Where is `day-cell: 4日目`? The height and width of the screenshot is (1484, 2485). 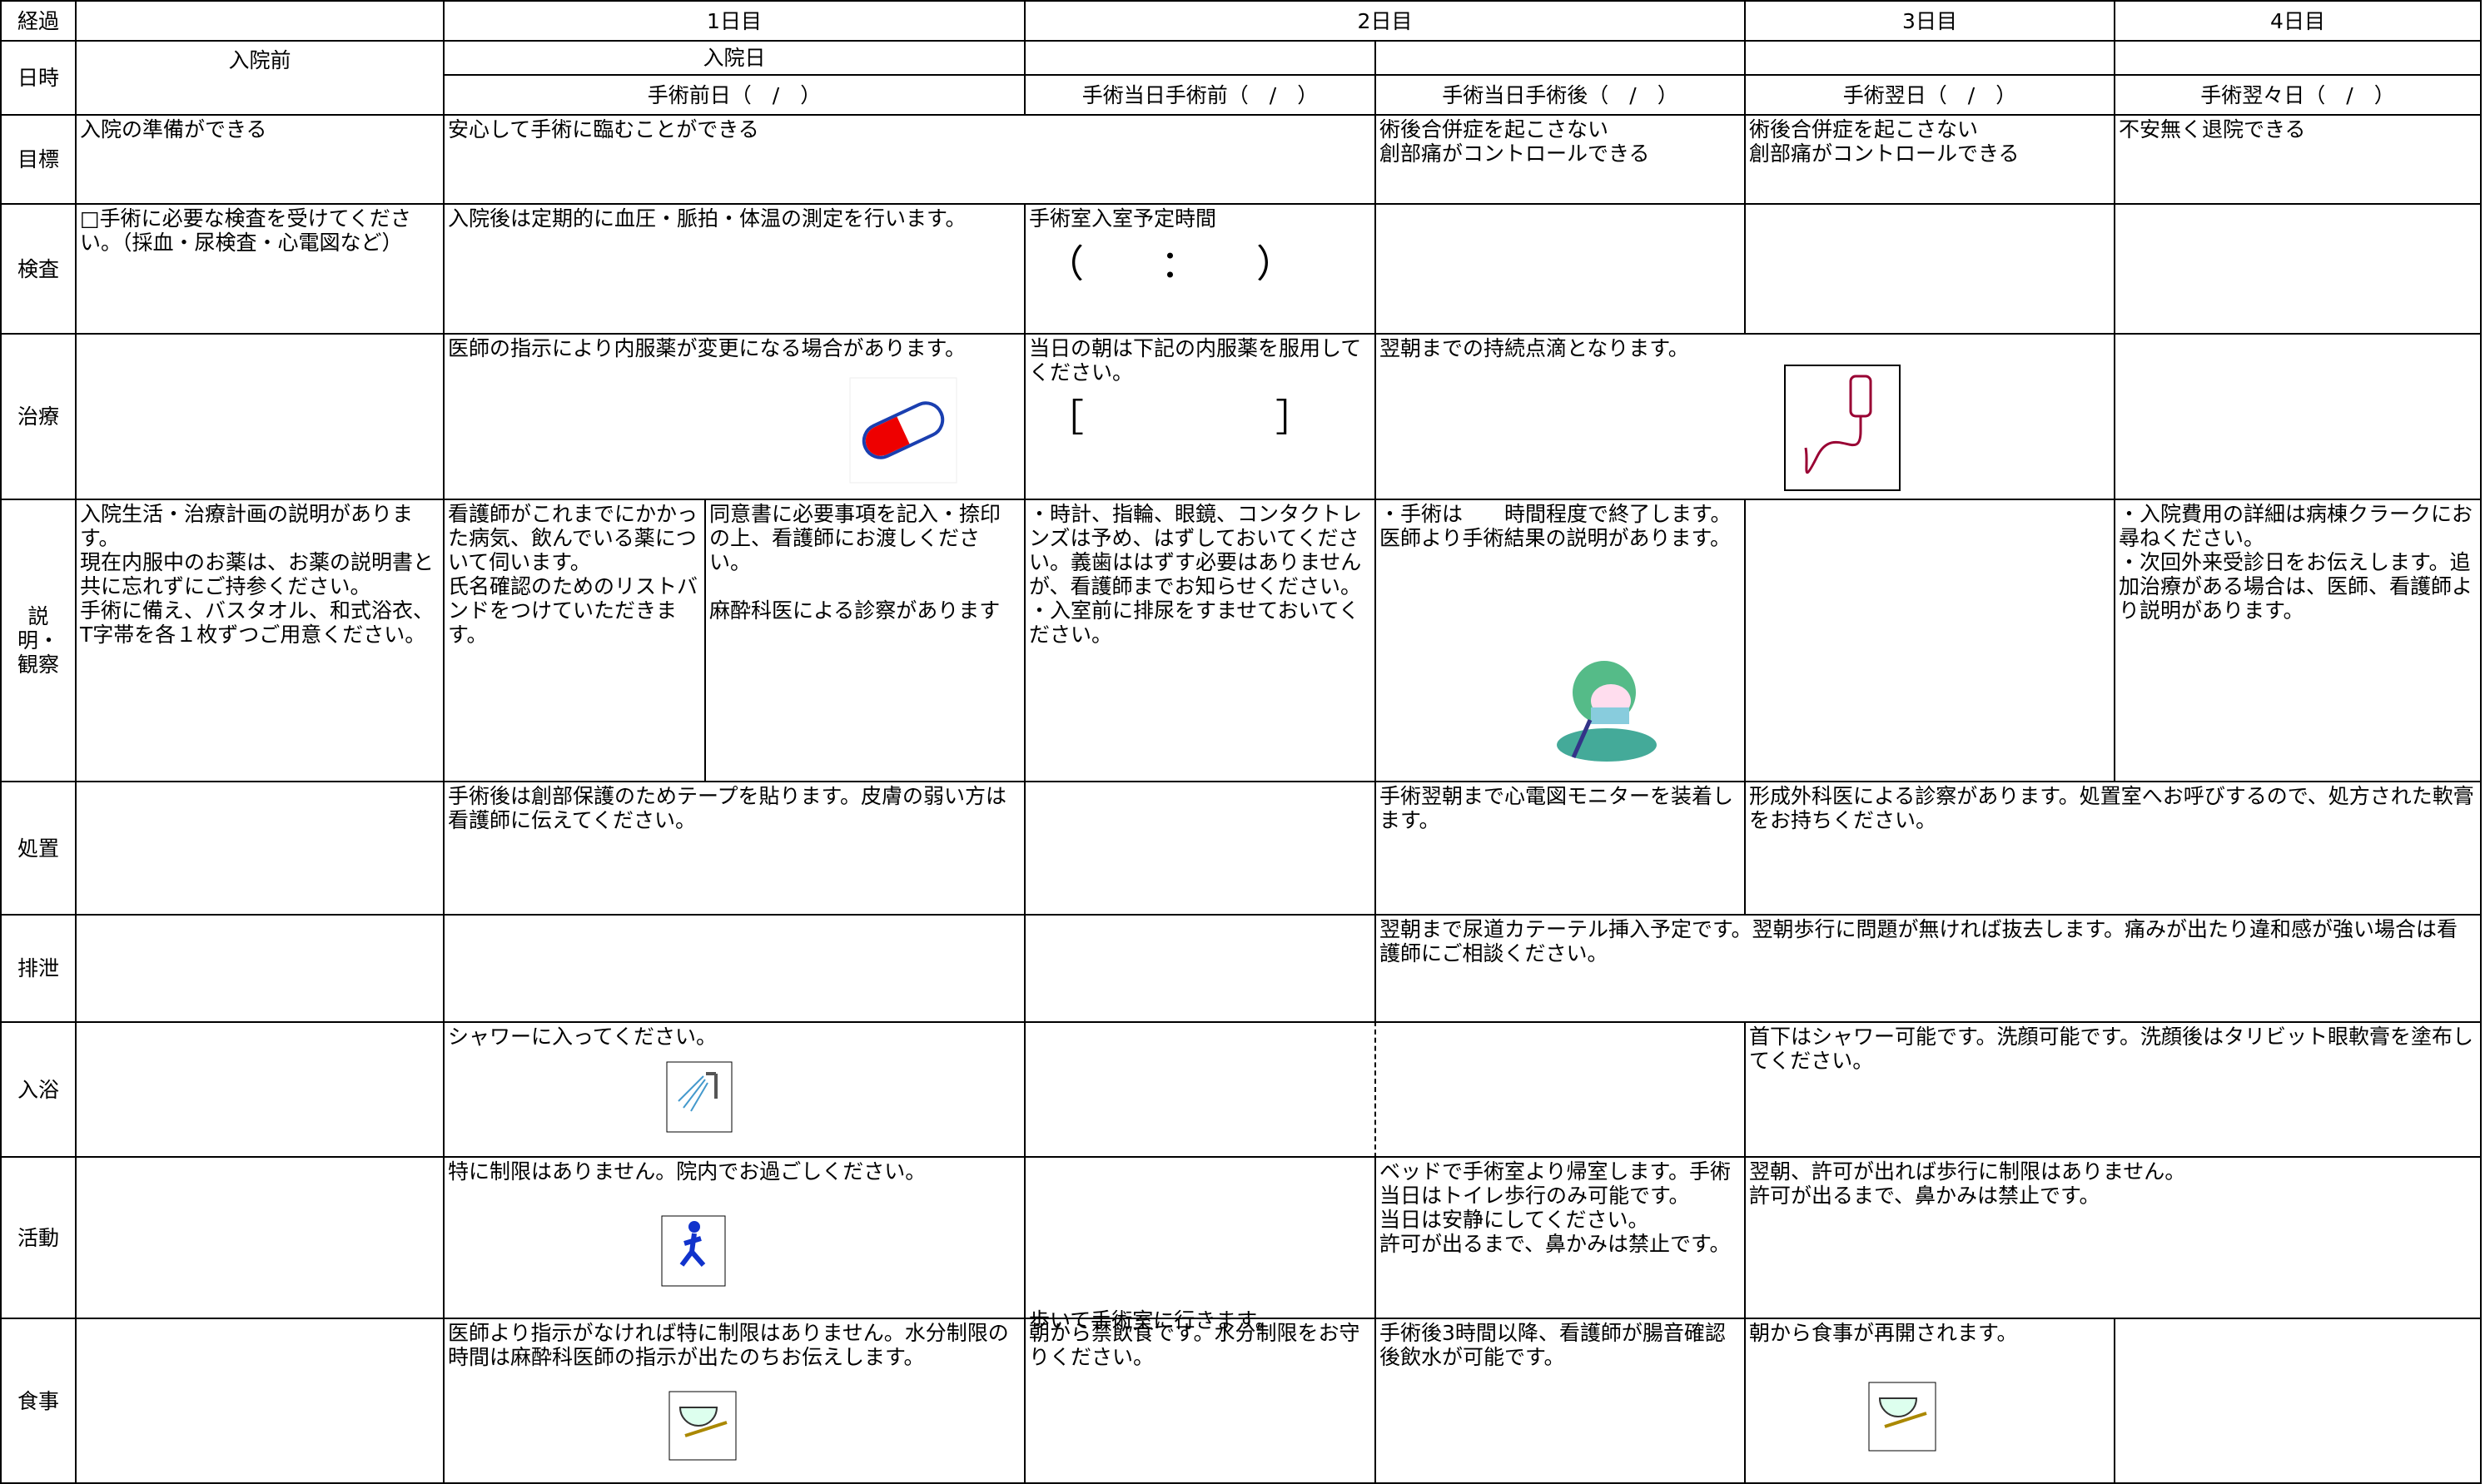
day-cell: 4日目 is located at coordinates (2298, 21).